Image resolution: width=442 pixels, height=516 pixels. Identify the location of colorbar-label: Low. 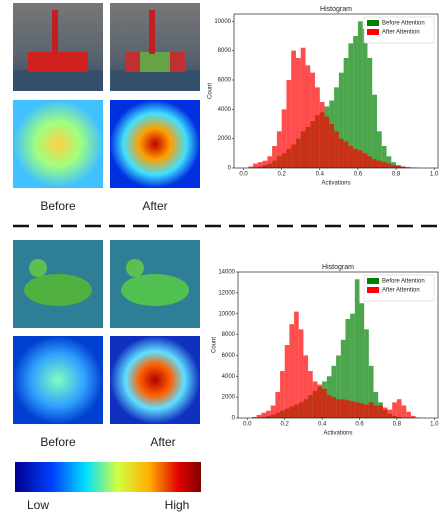
(38, 505).